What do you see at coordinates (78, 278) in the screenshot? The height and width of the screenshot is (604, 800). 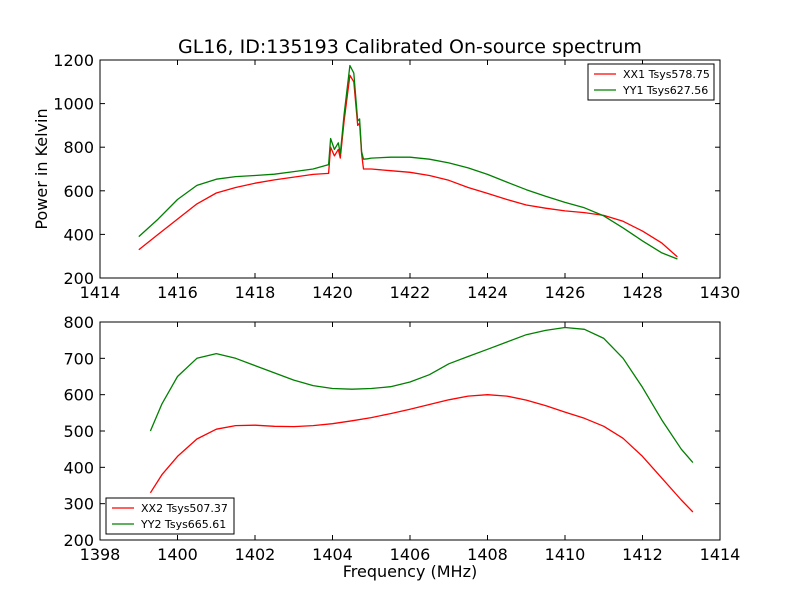 I see `top-y-tick-label: 200` at bounding box center [78, 278].